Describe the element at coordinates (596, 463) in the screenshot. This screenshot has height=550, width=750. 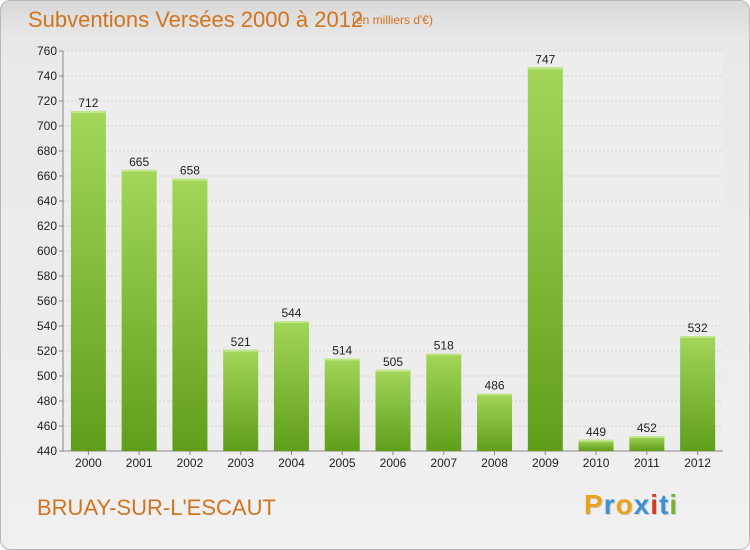
I see `x-tick-label: 2010` at that location.